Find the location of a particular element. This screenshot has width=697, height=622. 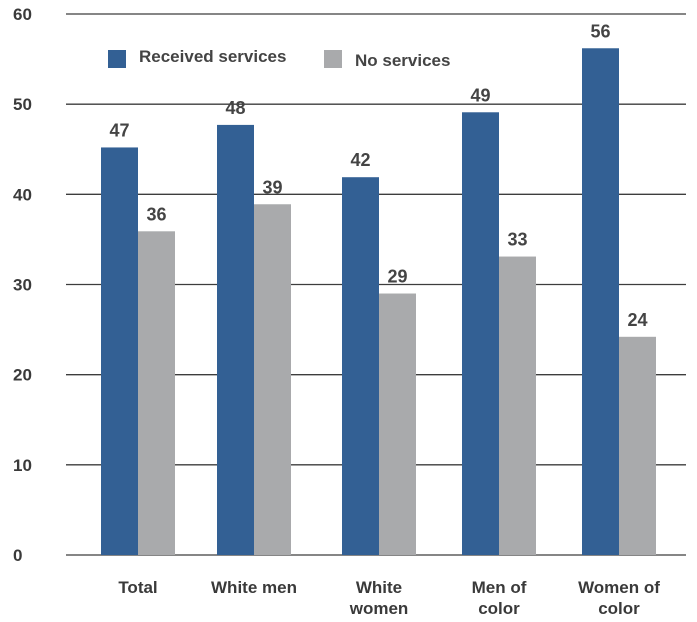

data-label: 33 is located at coordinates (517, 240).